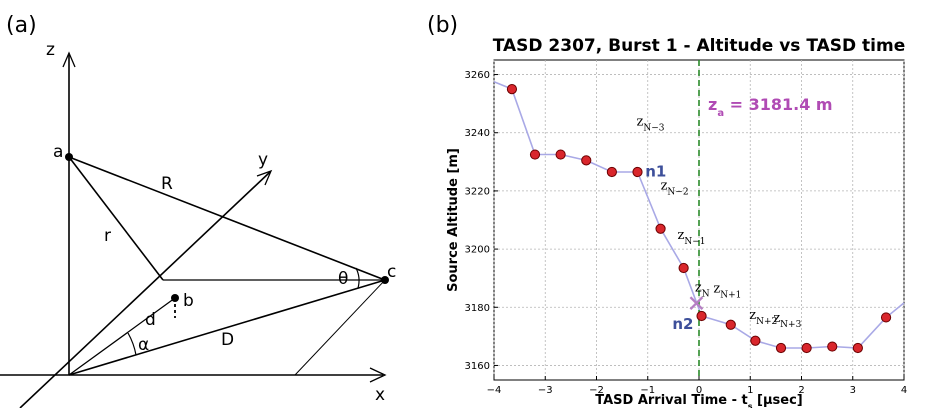 This screenshot has height=408, width=930. I want to click on x-tick-label: −2, so click(596, 390).